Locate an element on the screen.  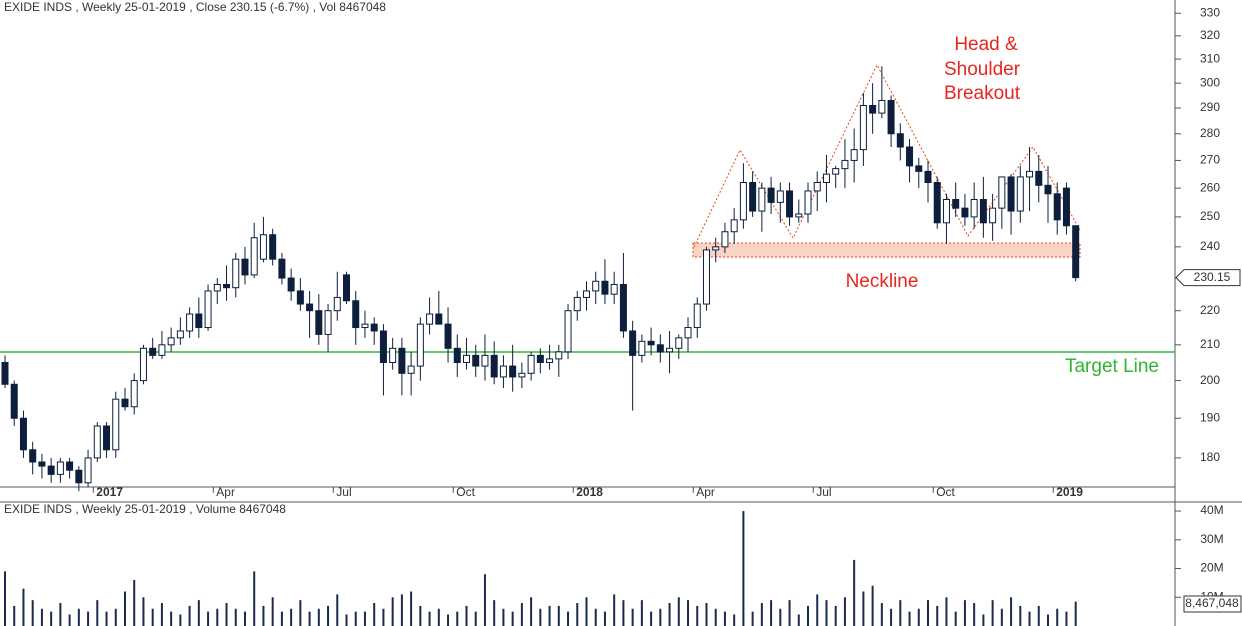
x-tick-label: 2017 is located at coordinates (109, 492).